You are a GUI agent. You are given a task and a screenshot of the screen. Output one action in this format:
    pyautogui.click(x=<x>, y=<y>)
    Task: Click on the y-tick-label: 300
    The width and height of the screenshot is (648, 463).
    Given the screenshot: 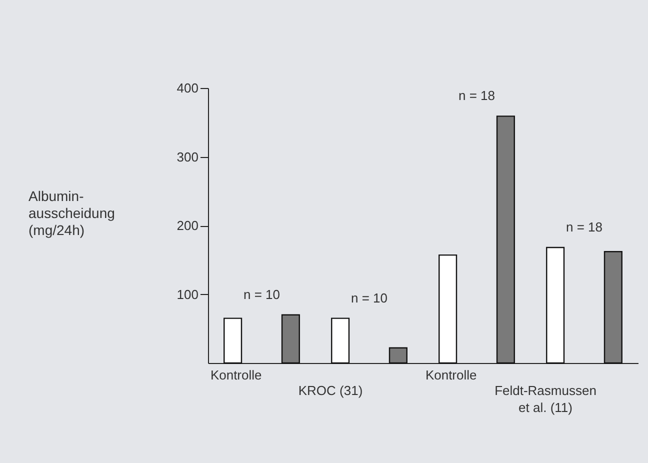 What is the action you would take?
    pyautogui.click(x=187, y=156)
    